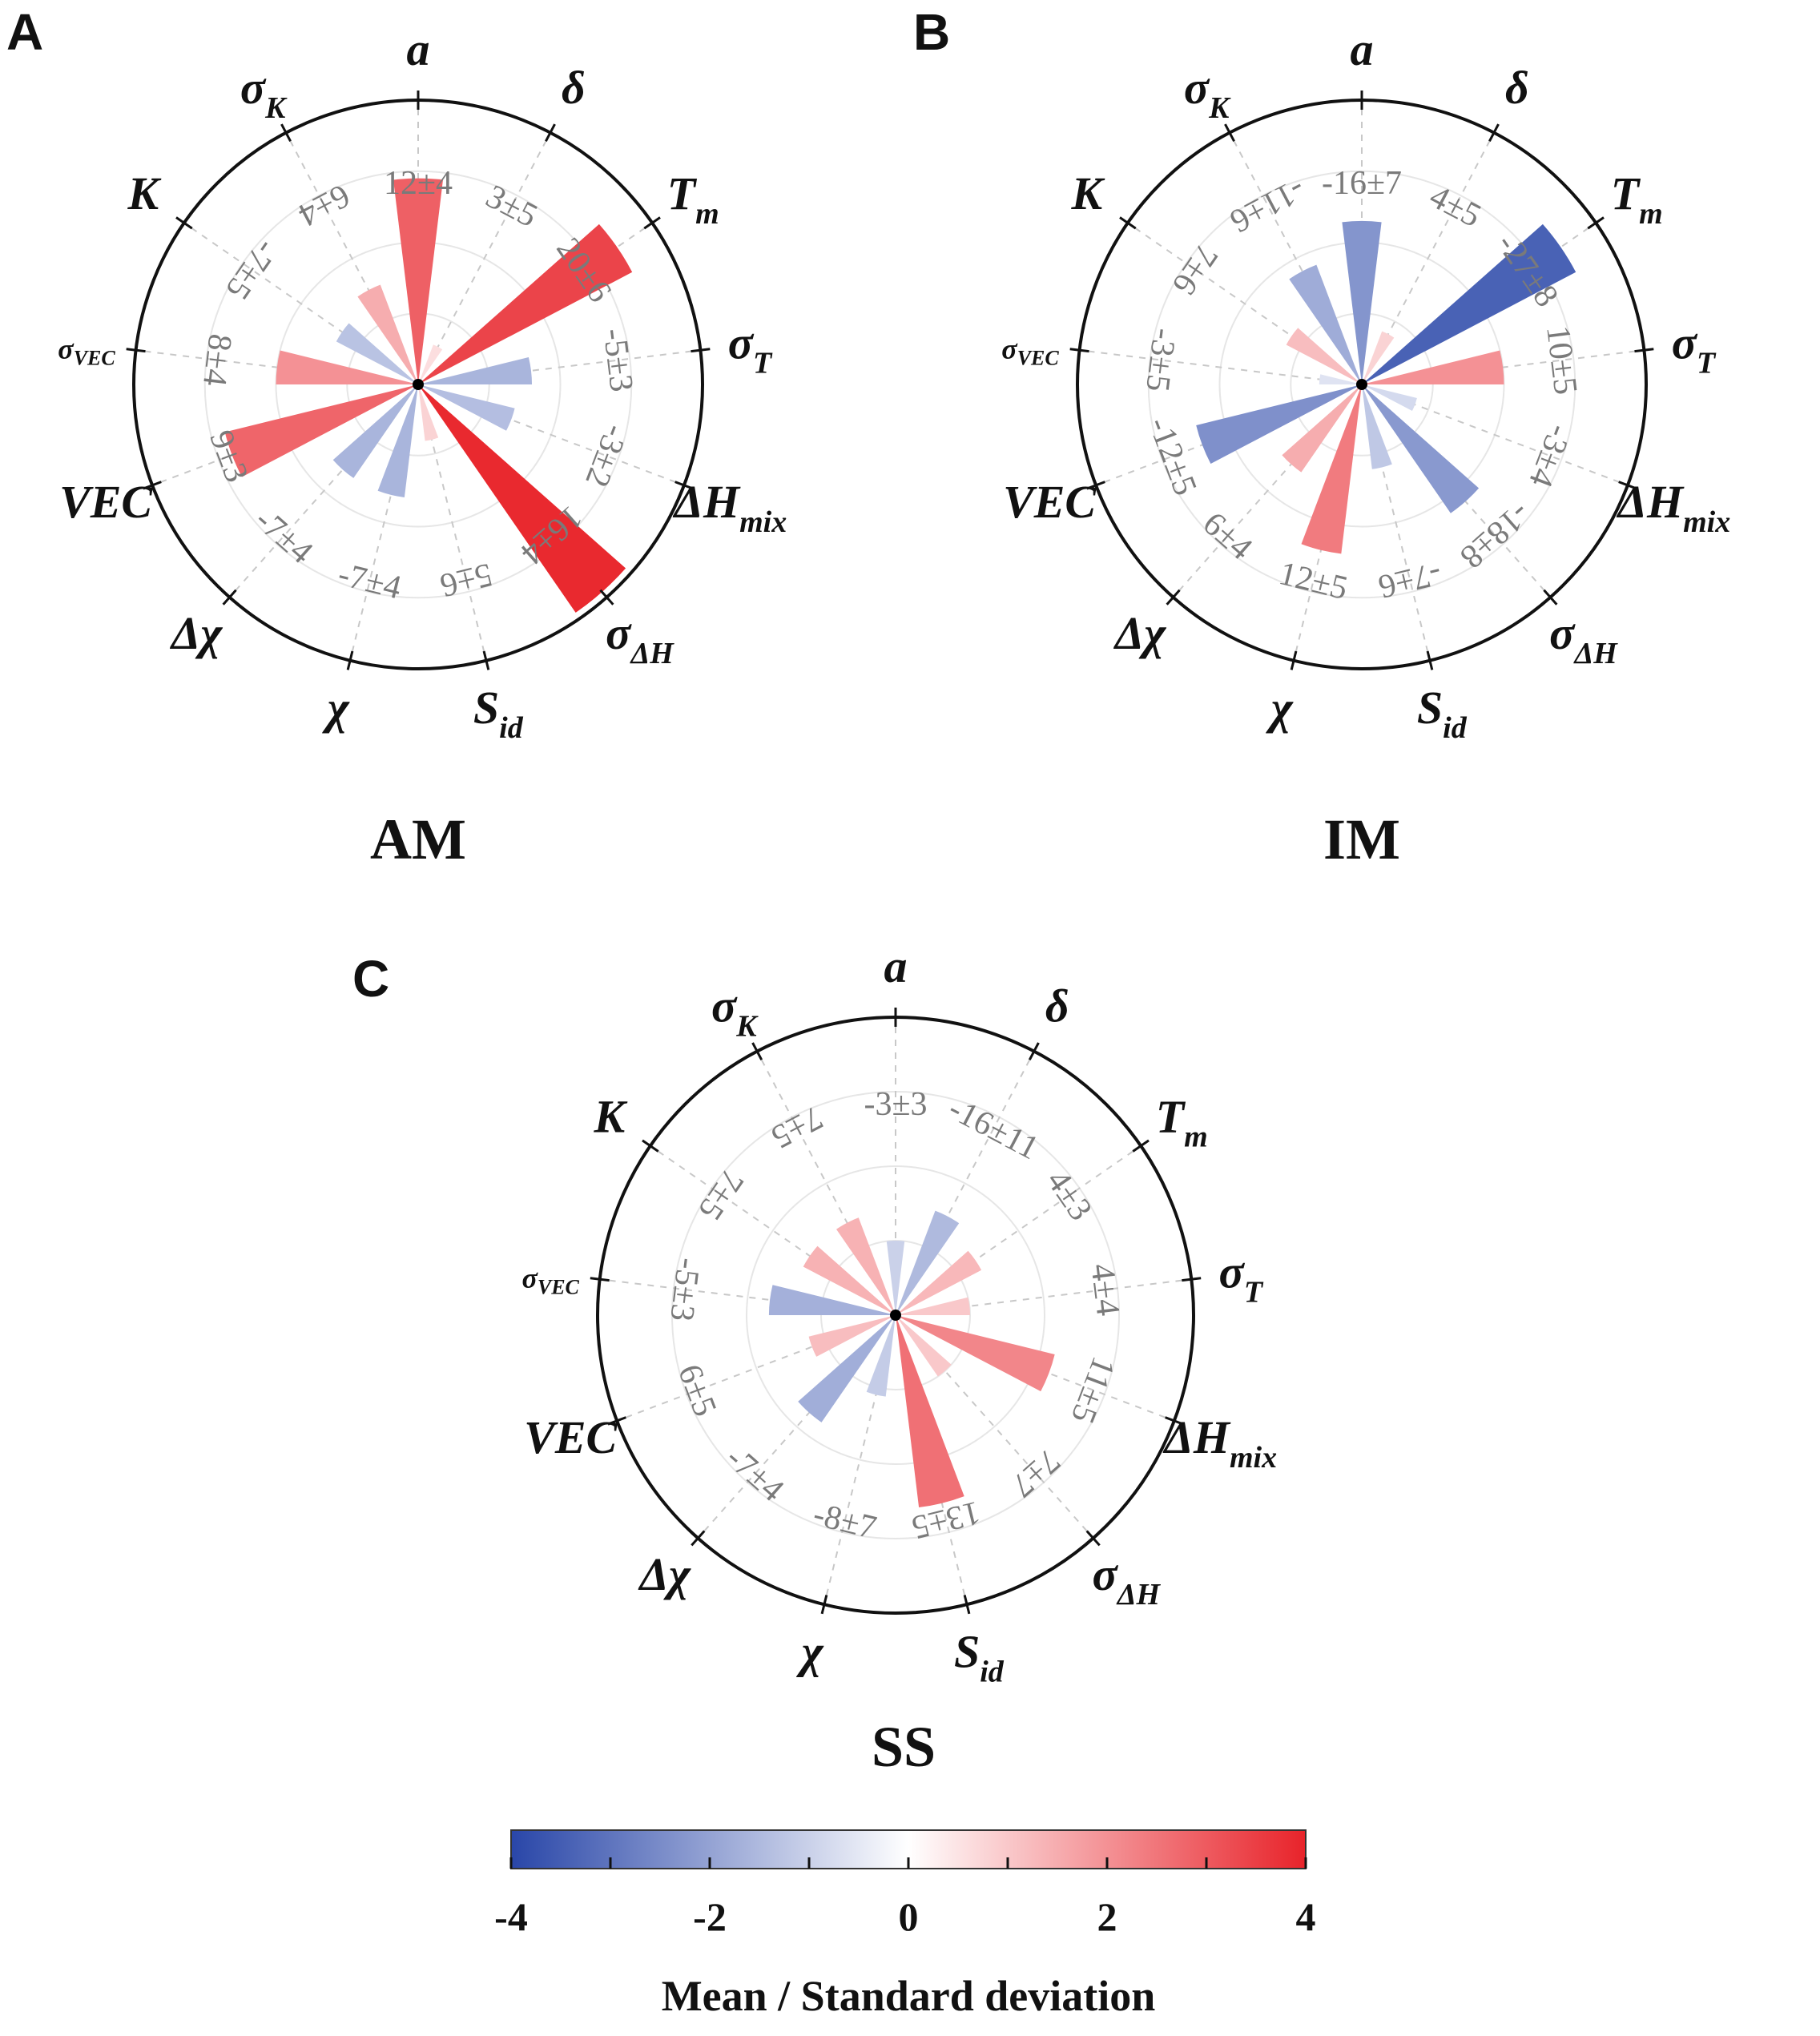  What do you see at coordinates (24, 32) in the screenshot?
I see `panel-letter-a: A` at bounding box center [24, 32].